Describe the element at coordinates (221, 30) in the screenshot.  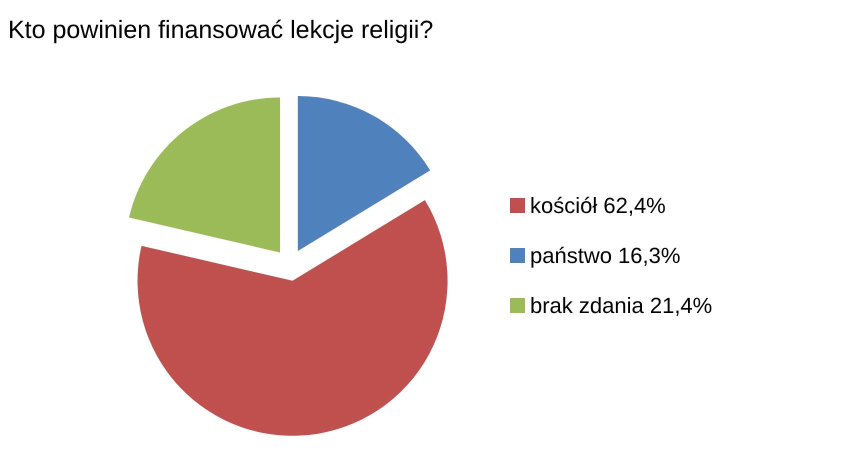
I see `chart-title: Kto powinien finansować lekcje religii?` at that location.